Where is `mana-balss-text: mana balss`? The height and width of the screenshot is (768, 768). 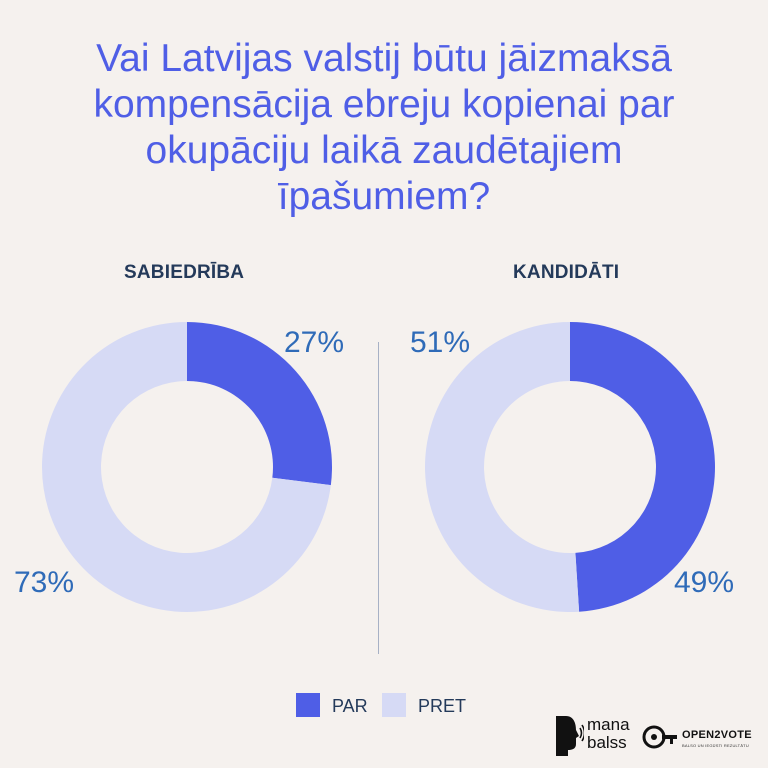
mana-balss-text: mana balss is located at coordinates (608, 733).